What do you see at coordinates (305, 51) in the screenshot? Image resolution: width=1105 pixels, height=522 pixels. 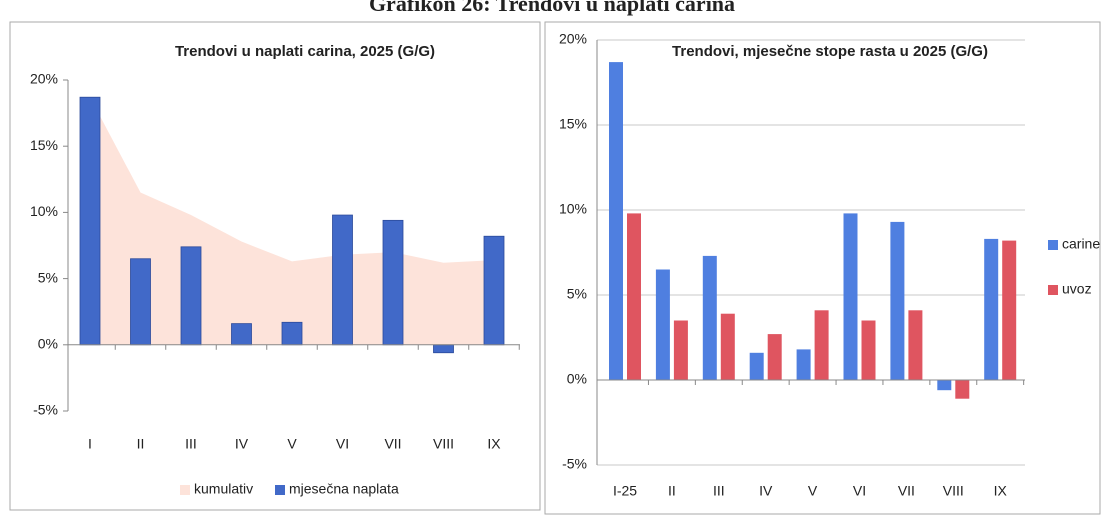 I see `chart-title: Trendovi u naplati carina, 2025 (G/G)` at bounding box center [305, 51].